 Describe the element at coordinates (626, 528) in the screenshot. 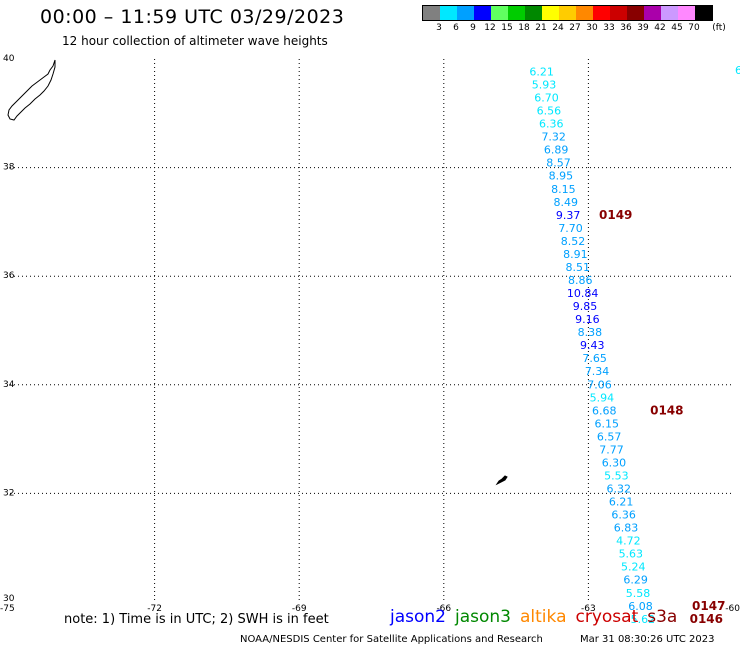

I see `swh-observation: 6.83` at that location.